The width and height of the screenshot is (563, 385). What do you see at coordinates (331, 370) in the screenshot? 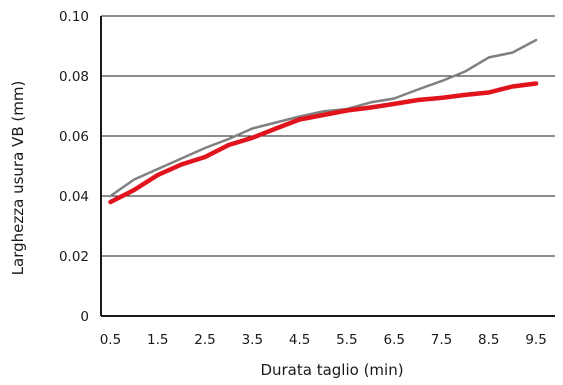
I see `x-axis-title: Durata taglio (min)` at bounding box center [331, 370].